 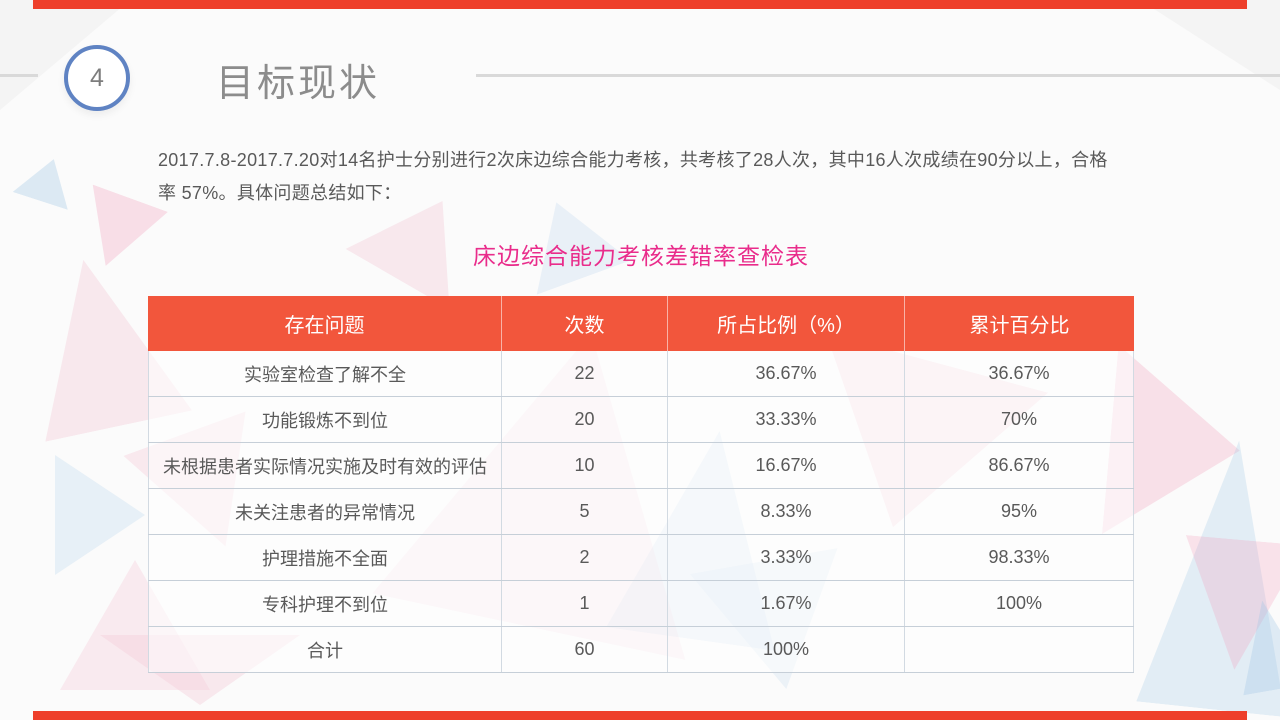 What do you see at coordinates (585, 557) in the screenshot?
I see `cell-count: 2` at bounding box center [585, 557].